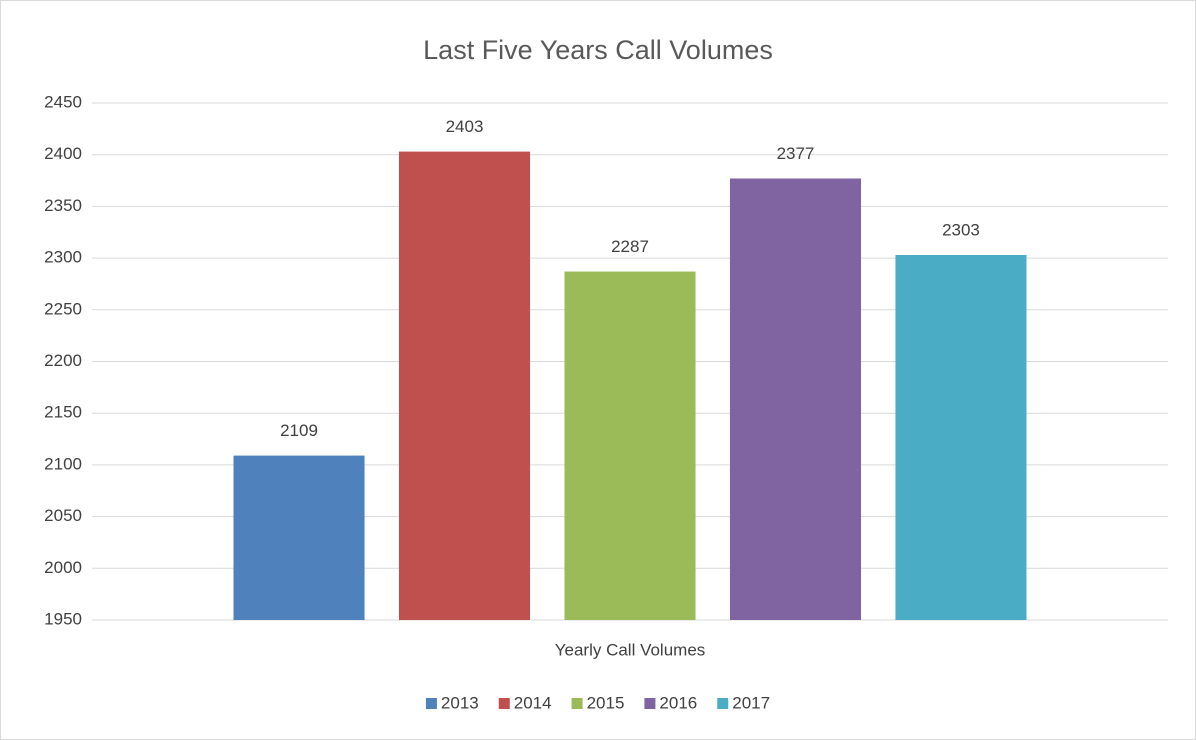  Describe the element at coordinates (63, 257) in the screenshot. I see `y-tick-label: 2300` at that location.